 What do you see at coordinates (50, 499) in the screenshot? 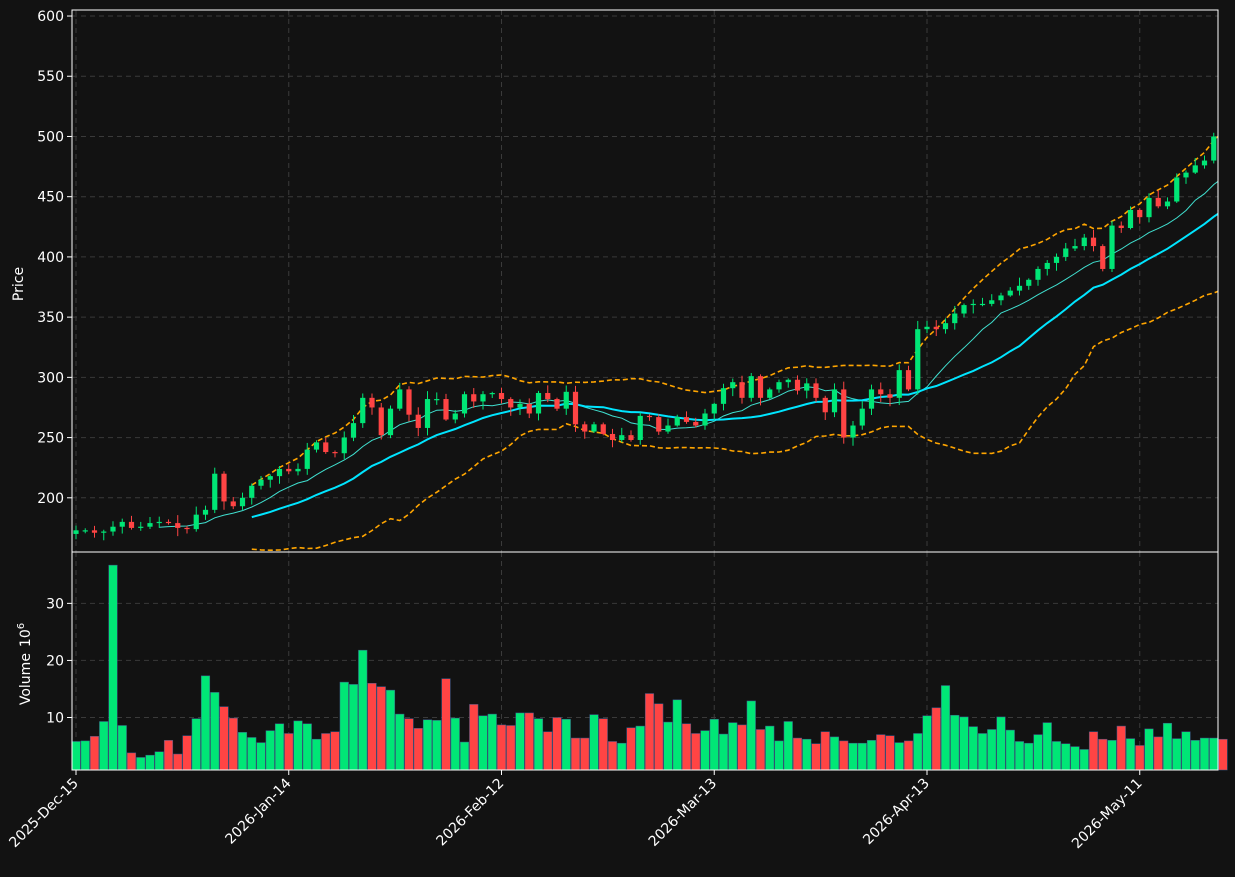
I see `price-tick-label: 200` at bounding box center [50, 499].